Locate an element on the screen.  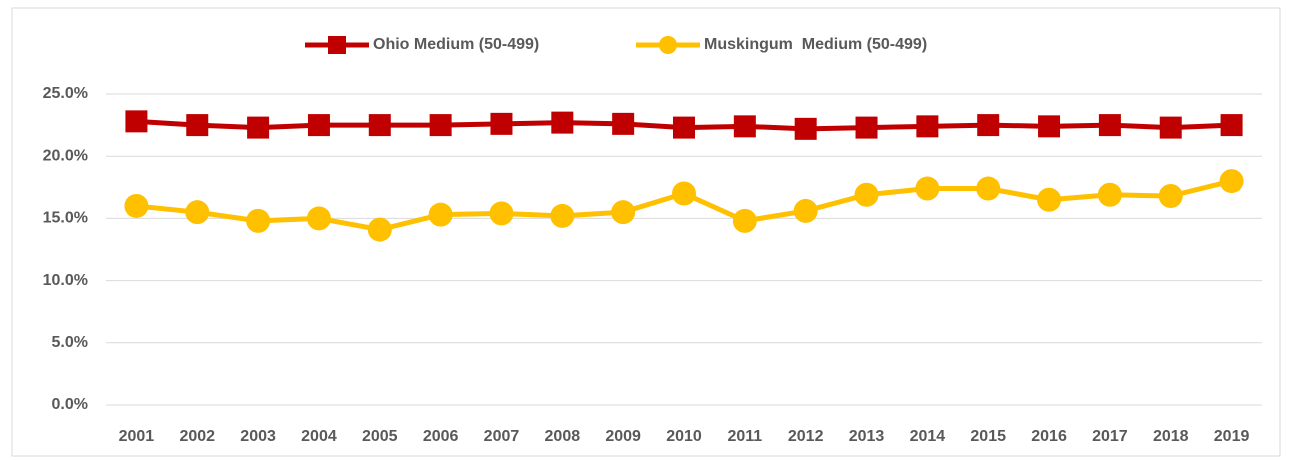
x-tick-label: 2008 is located at coordinates (563, 436).